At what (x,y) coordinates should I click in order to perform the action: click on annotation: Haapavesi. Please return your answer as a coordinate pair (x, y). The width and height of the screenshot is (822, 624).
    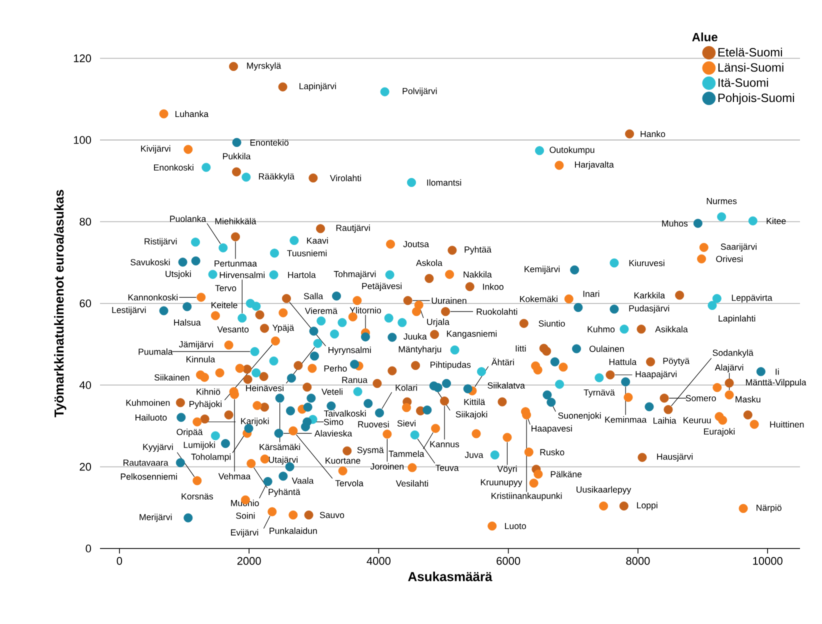
    Looking at the image, I should click on (552, 429).